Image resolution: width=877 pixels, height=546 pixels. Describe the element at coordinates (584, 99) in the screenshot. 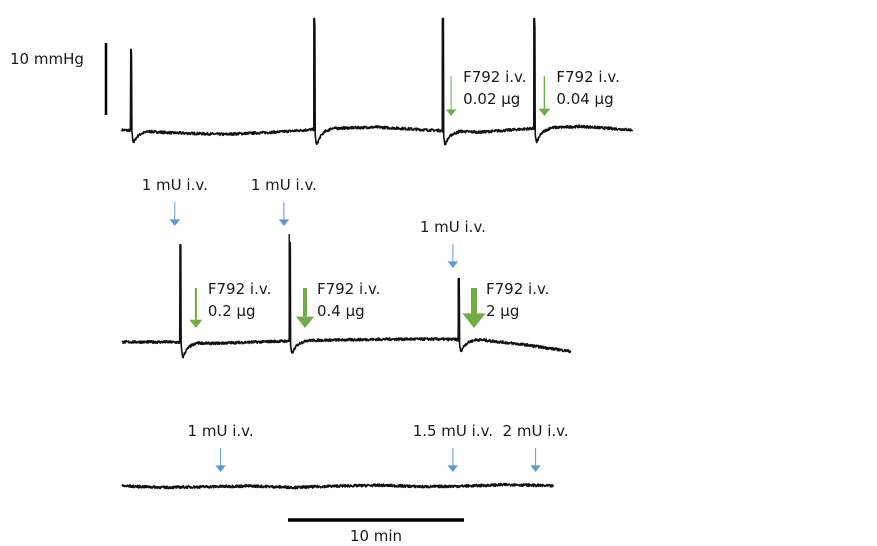

I see `injection-label-line: 0.04 μg` at that location.